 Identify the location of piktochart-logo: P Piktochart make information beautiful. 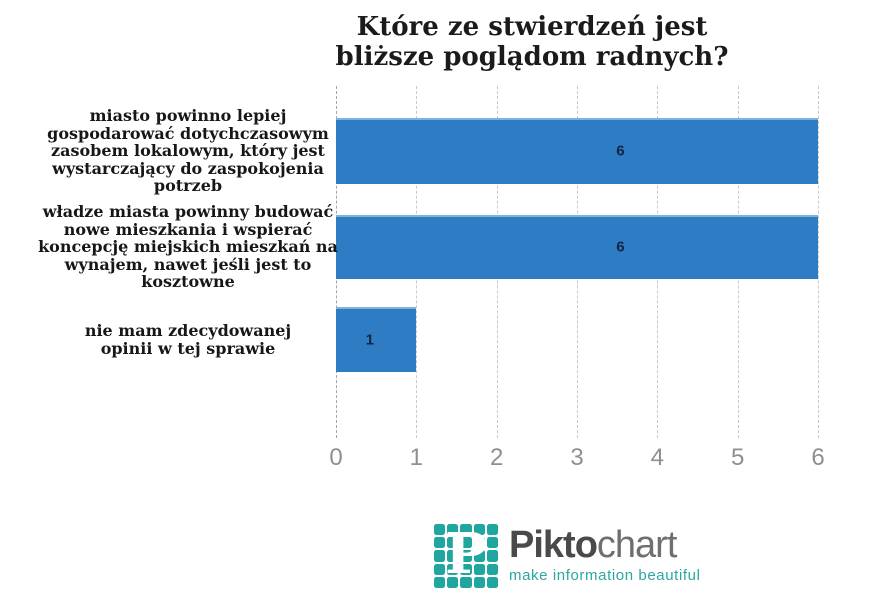
(567, 556).